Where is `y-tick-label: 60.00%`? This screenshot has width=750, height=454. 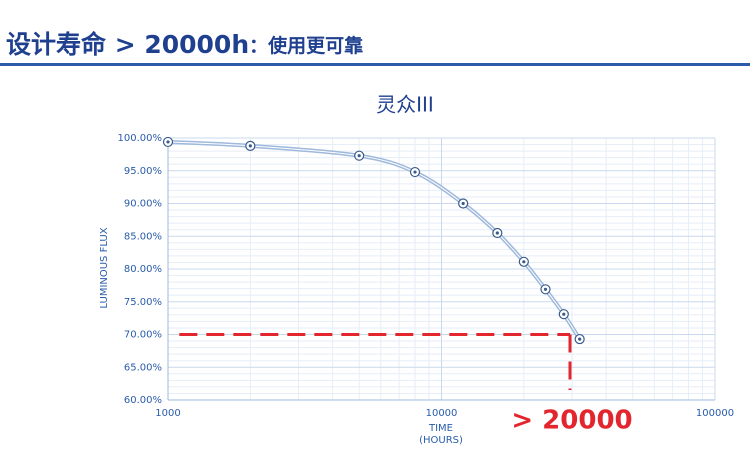
y-tick-label: 60.00% is located at coordinates (143, 400).